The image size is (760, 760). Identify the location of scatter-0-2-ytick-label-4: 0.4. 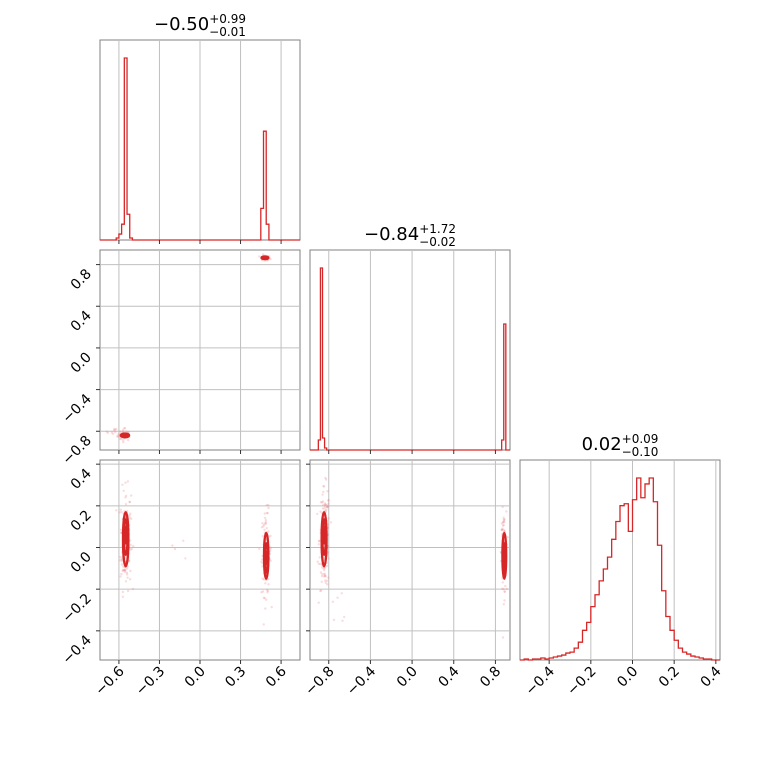
(81, 479).